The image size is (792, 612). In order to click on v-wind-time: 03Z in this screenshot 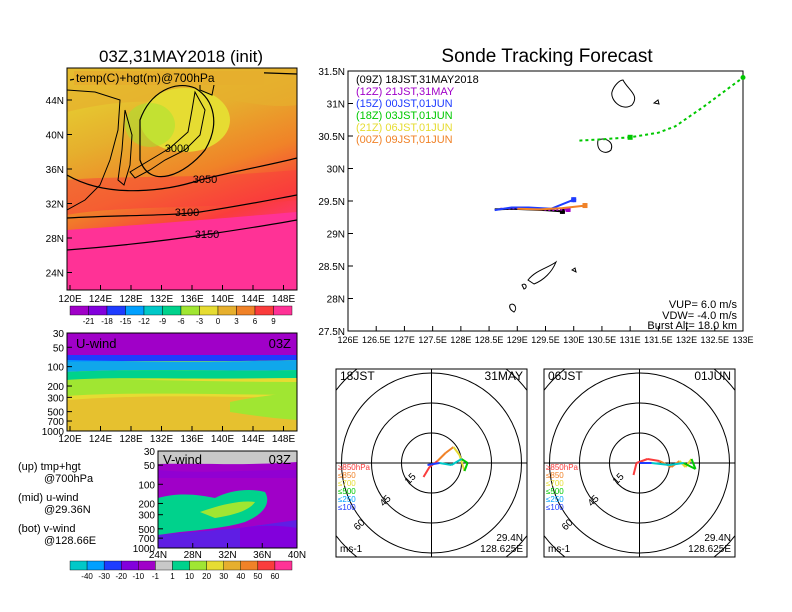, I will do `click(280, 459)`.